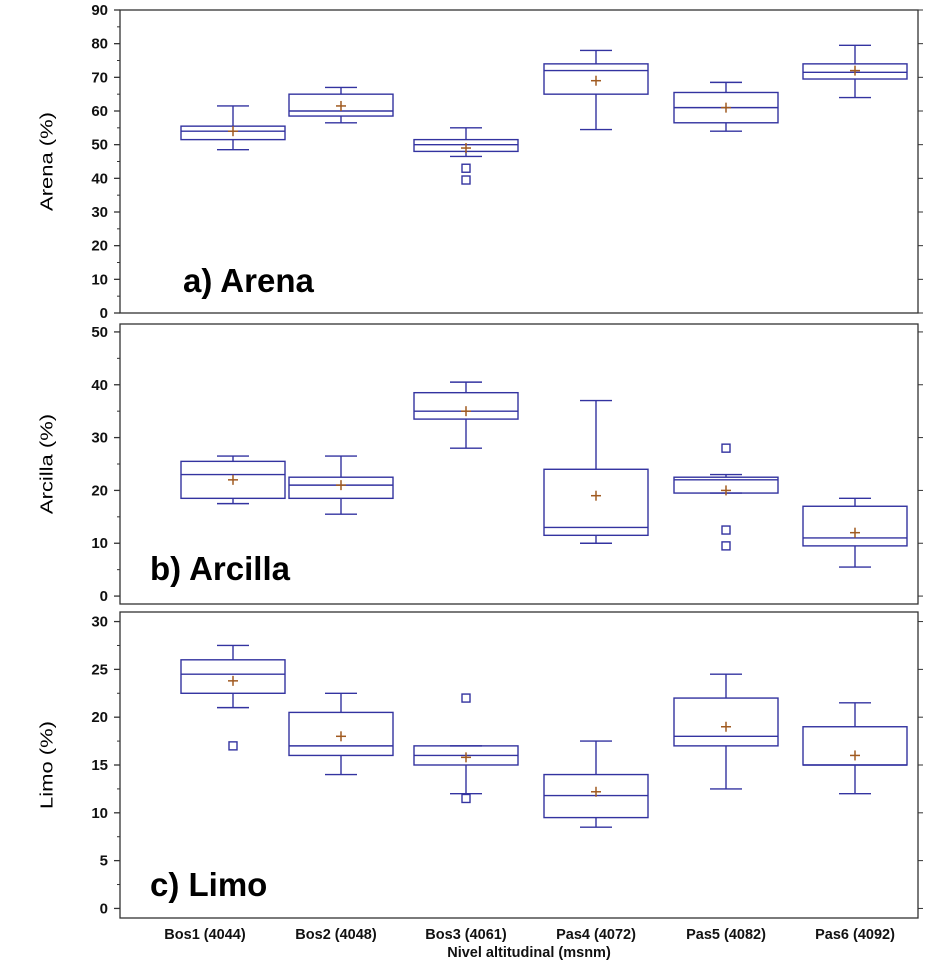  Describe the element at coordinates (99, 111) in the screenshot. I see `y-tick-label: 60` at that location.